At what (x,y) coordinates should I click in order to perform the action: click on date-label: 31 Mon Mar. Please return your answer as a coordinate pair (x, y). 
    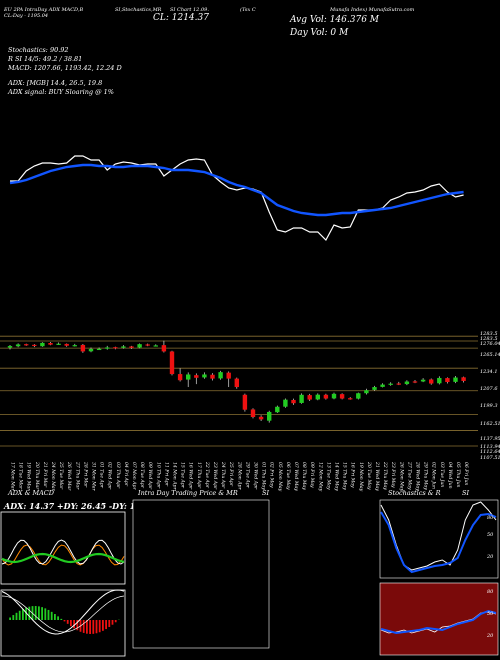
    Looking at the image, I should click on (94, 477).